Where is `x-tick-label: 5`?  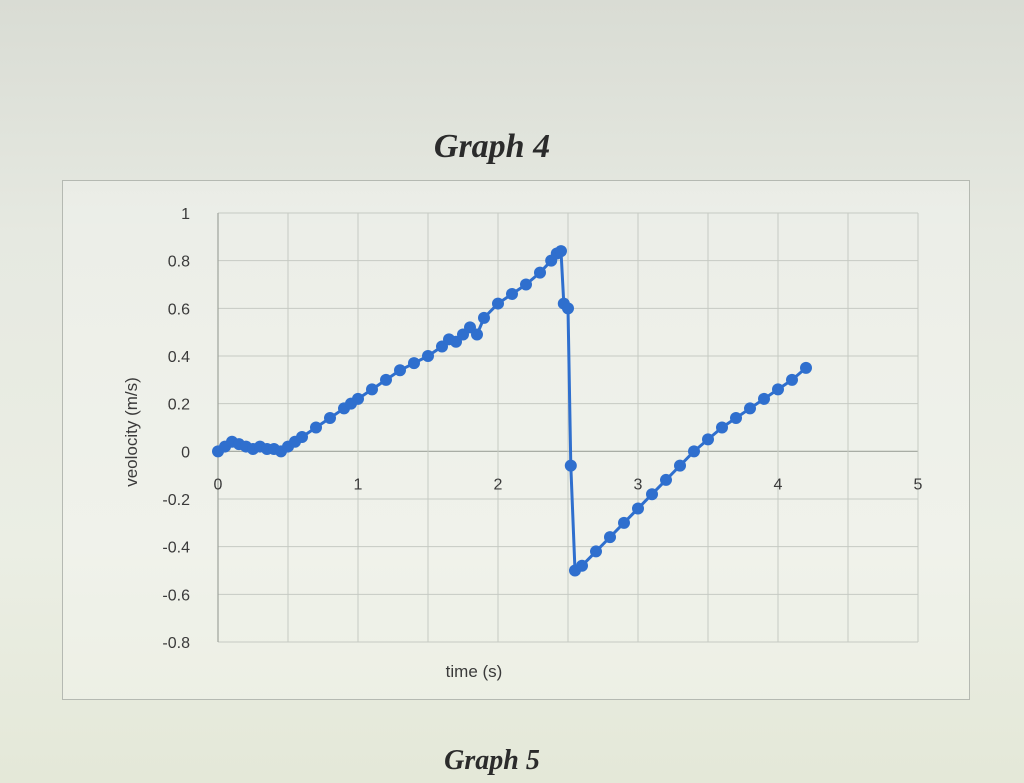
x-tick-label: 5 is located at coordinates (918, 484).